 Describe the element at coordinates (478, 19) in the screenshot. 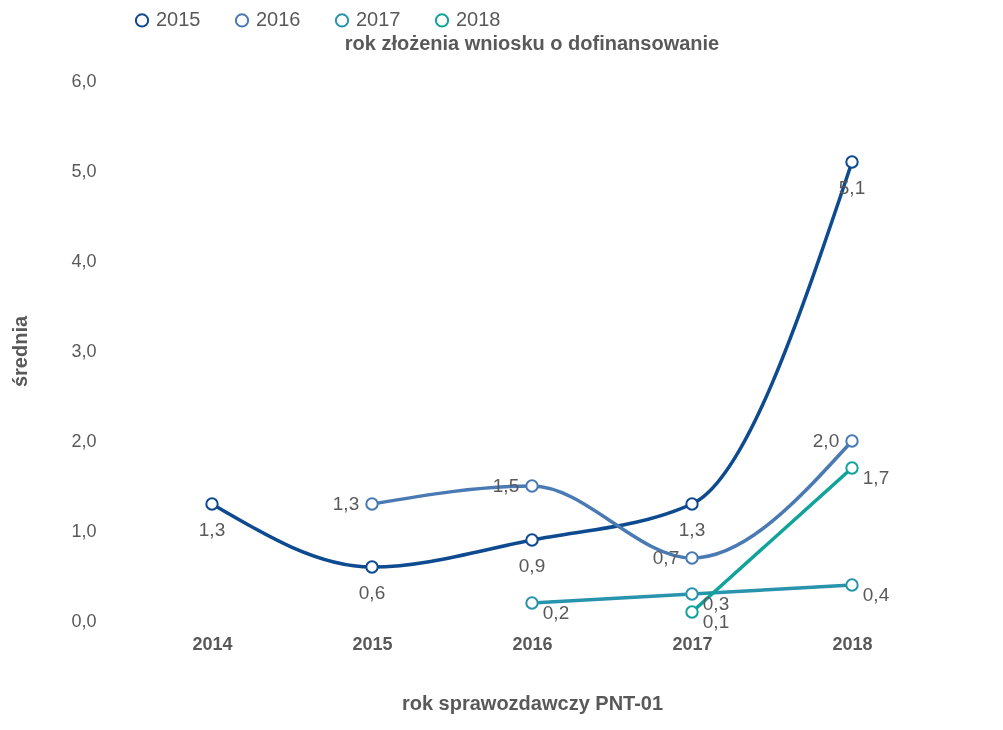

I see `legend-label: 2018` at that location.